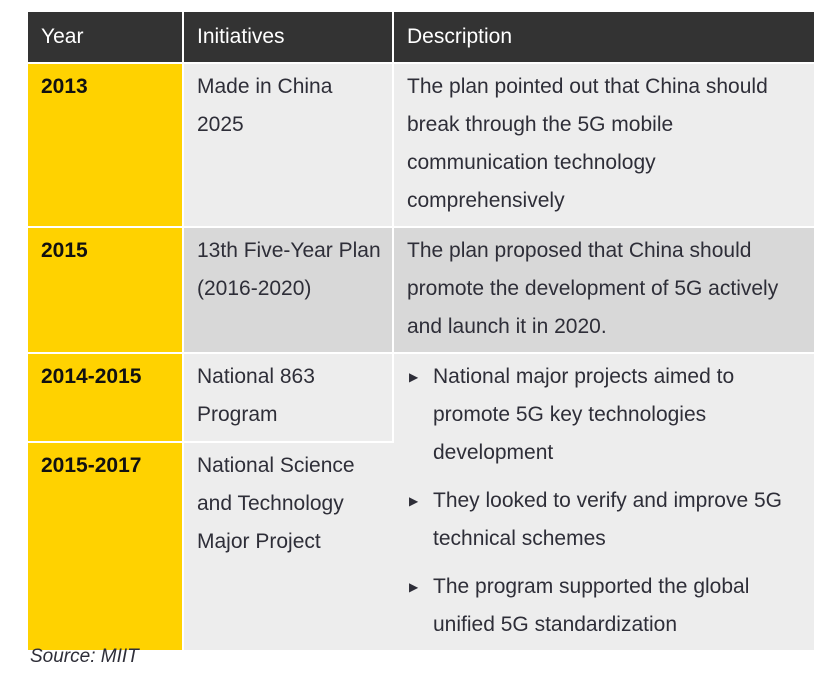  Describe the element at coordinates (106, 289) in the screenshot. I see `year-cell: 2015` at that location.